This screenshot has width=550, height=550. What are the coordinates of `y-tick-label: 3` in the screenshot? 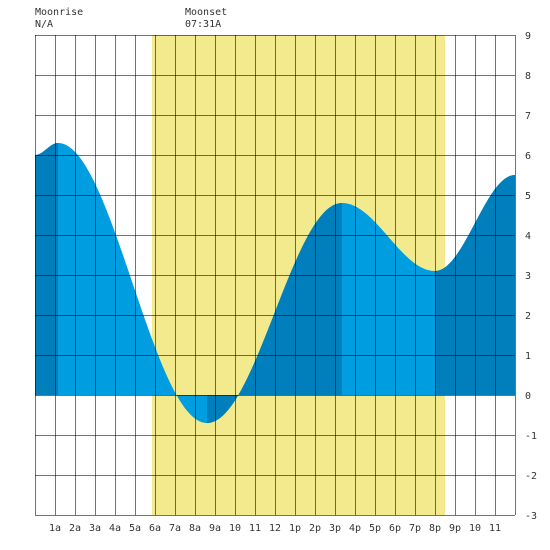 It's located at (528, 276).